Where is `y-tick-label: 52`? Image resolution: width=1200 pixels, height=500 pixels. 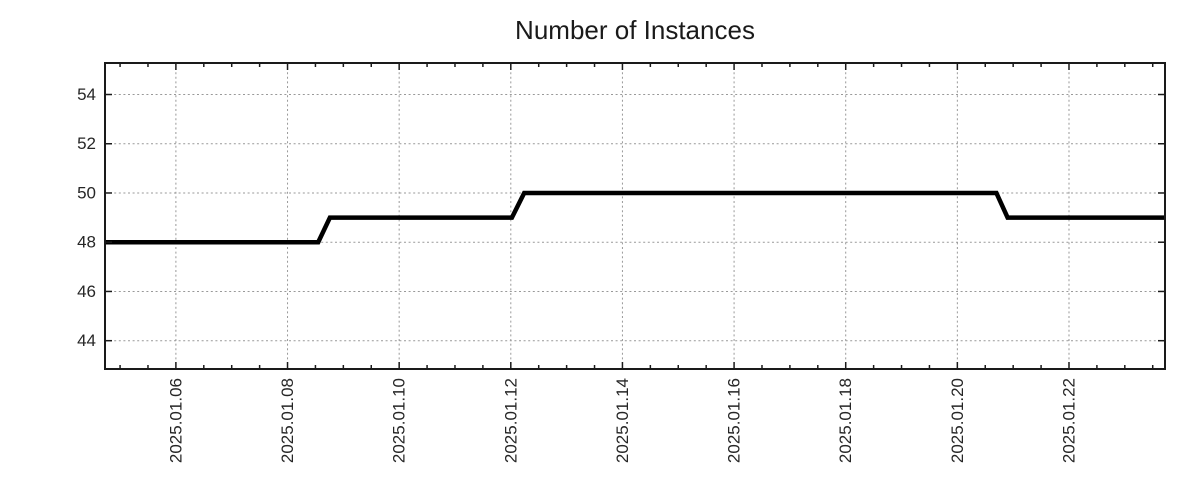 y-tick-label: 52 is located at coordinates (86, 143).